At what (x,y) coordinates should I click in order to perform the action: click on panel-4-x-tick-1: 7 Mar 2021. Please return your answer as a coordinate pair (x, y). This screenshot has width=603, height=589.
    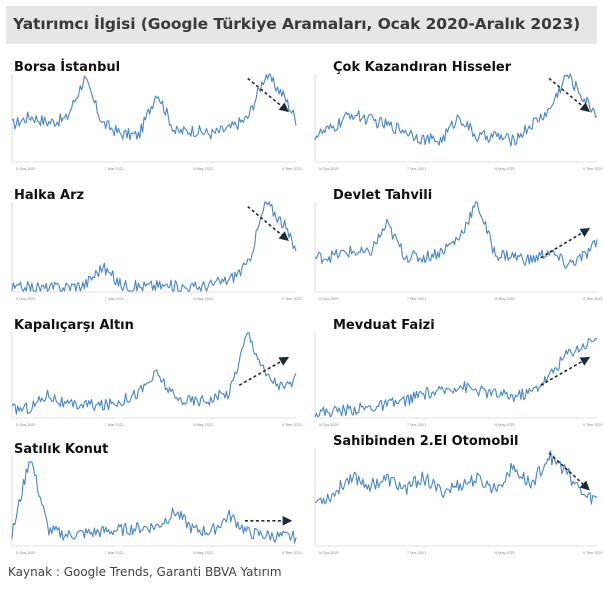
    Looking at the image, I should click on (416, 299).